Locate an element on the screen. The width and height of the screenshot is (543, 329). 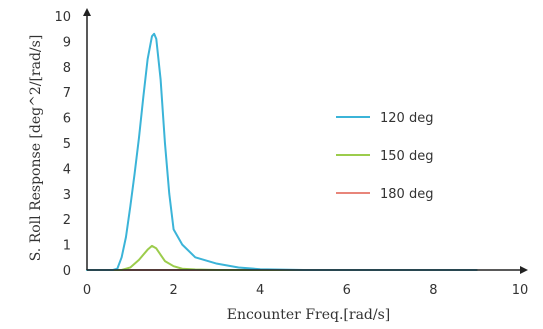
y-tick-label: 3 is located at coordinates (67, 195).